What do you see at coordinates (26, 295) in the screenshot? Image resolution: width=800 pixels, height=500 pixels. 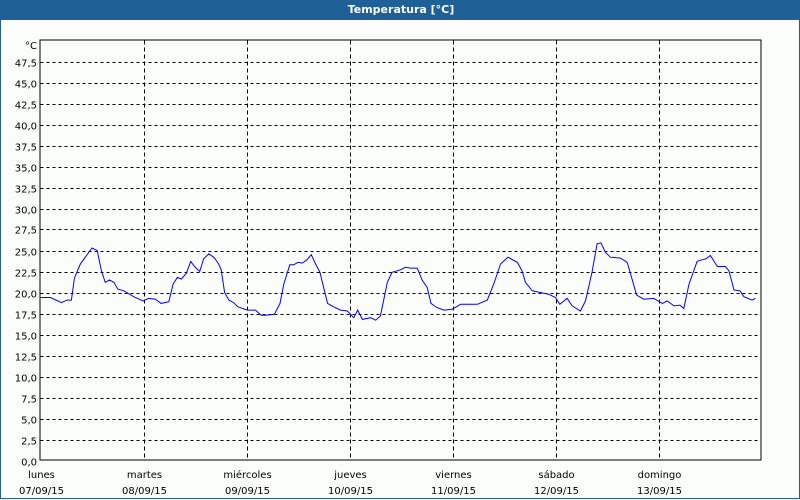 I see `y-tick-label: 20,0` at bounding box center [26, 295].